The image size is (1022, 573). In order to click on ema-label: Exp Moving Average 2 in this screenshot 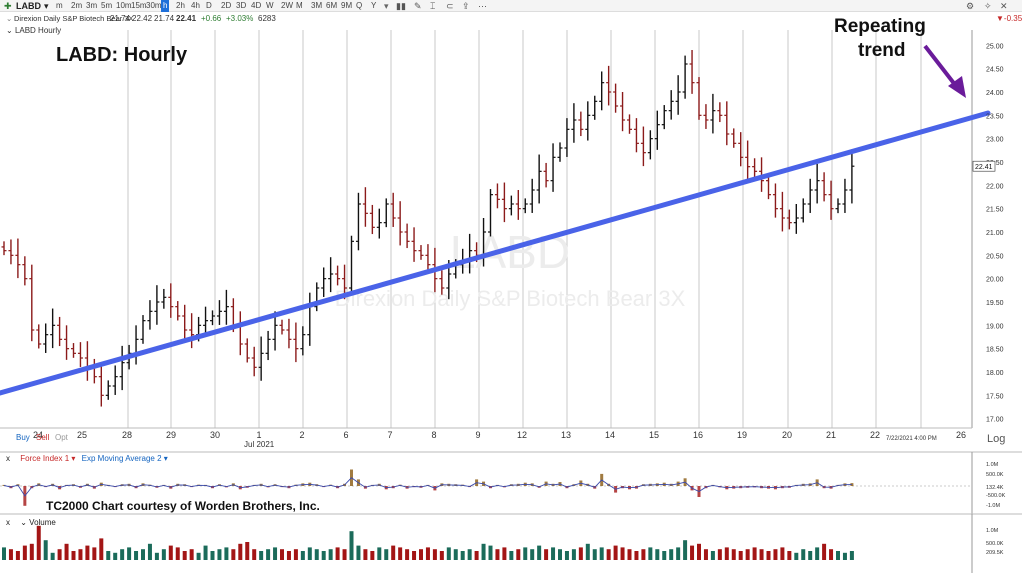, I will do `click(121, 458)`.